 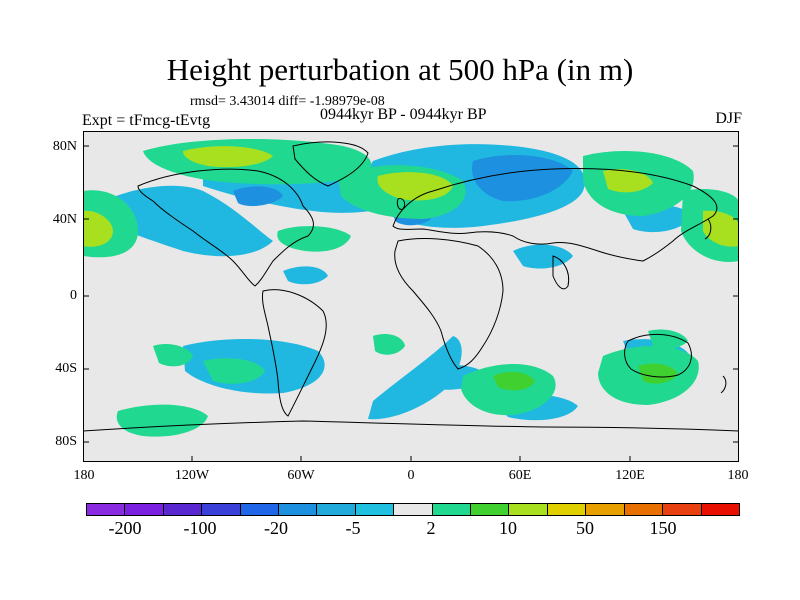 I want to click on colorbar, so click(x=413, y=509).